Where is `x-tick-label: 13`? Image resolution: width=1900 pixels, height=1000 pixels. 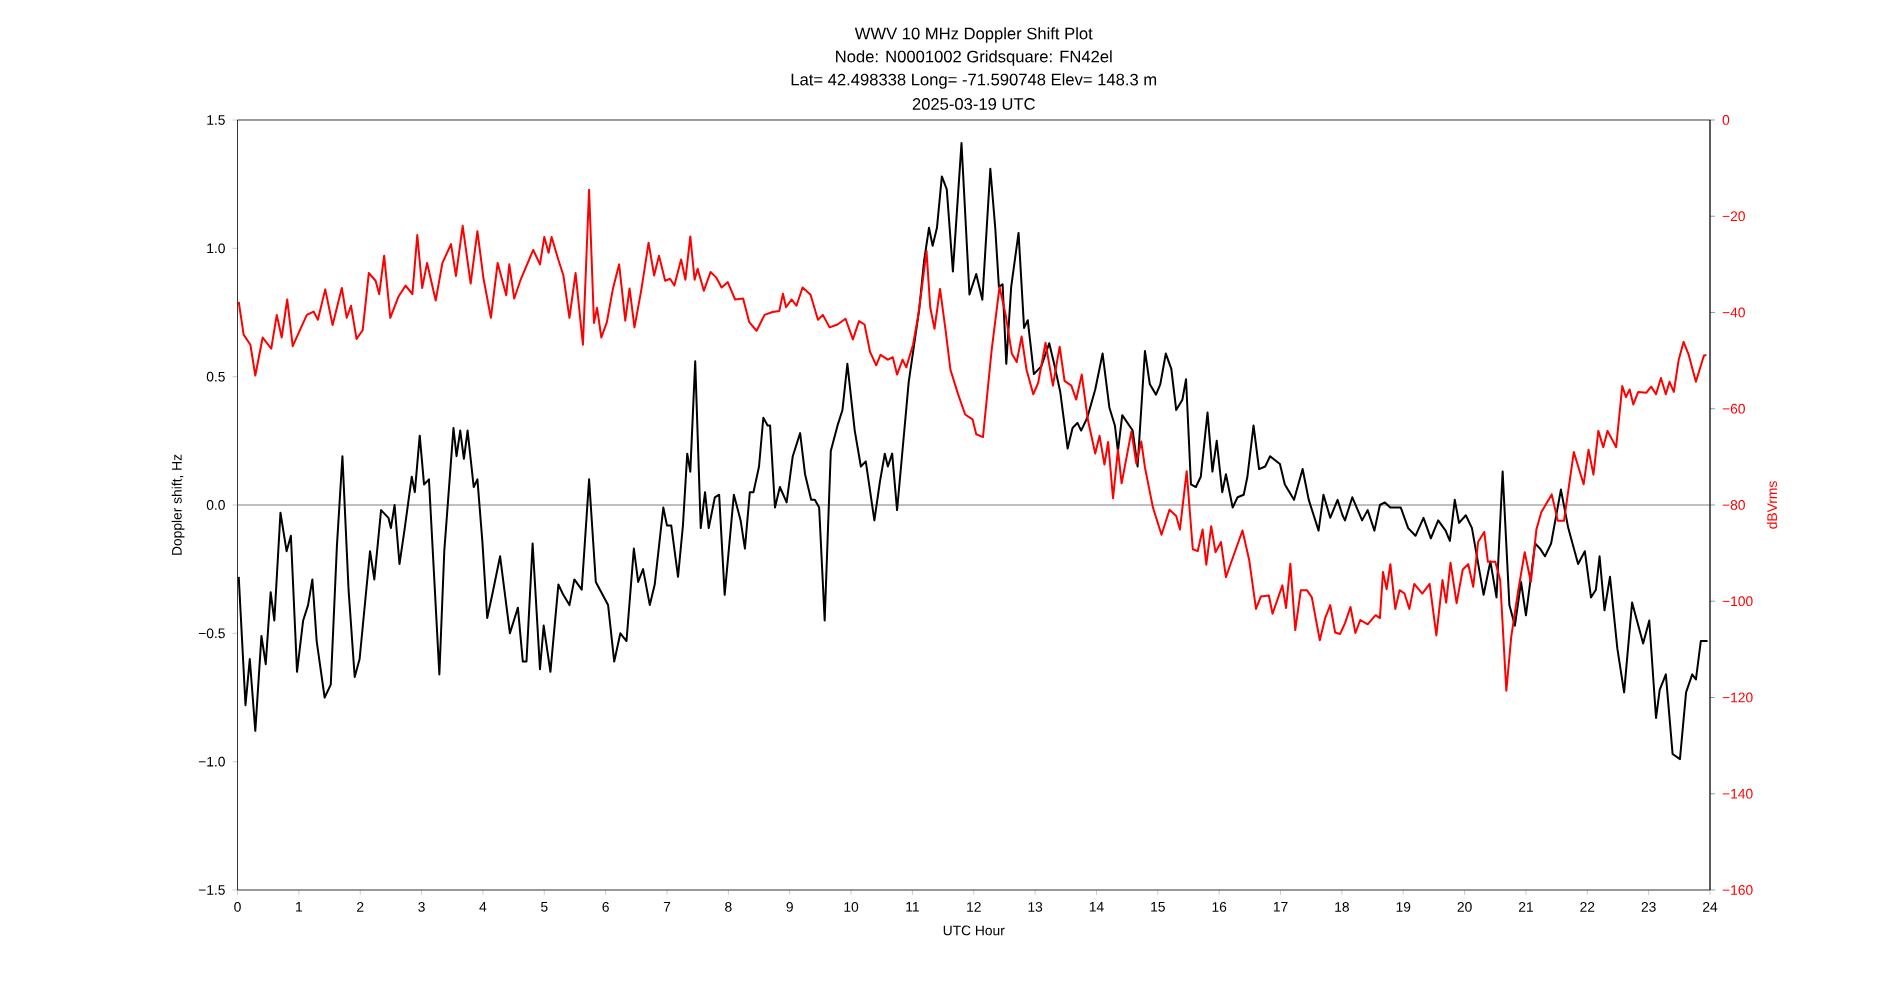
x-tick-label: 13 is located at coordinates (1035, 907).